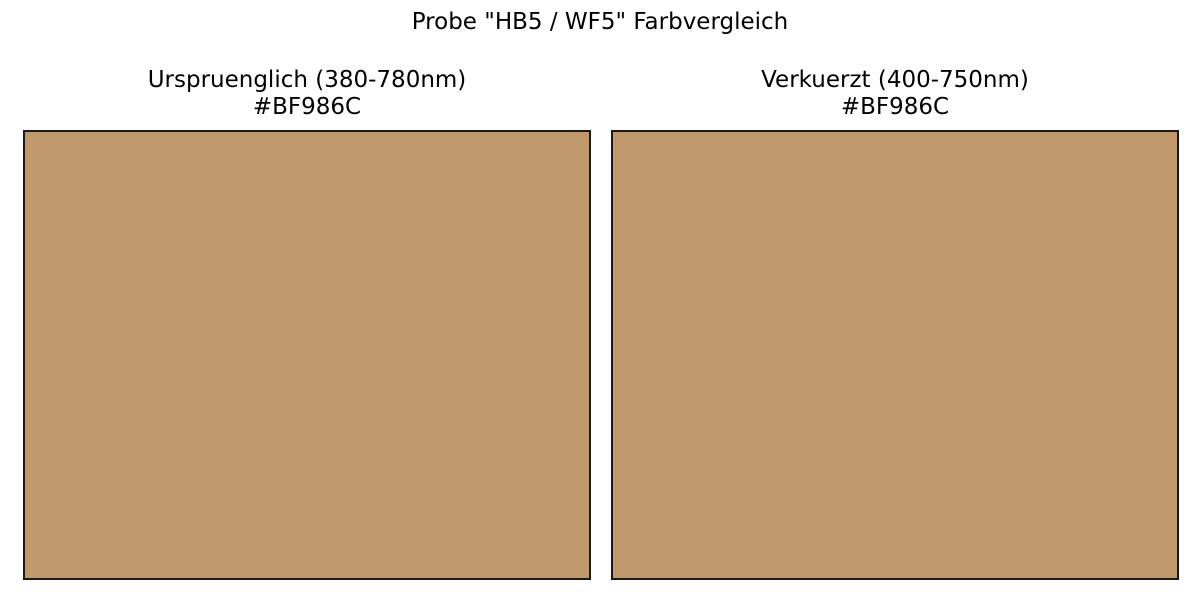  Describe the element at coordinates (895, 80) in the screenshot. I see `panel-label-truncated: Verkuerzt (400-750nm)` at that location.